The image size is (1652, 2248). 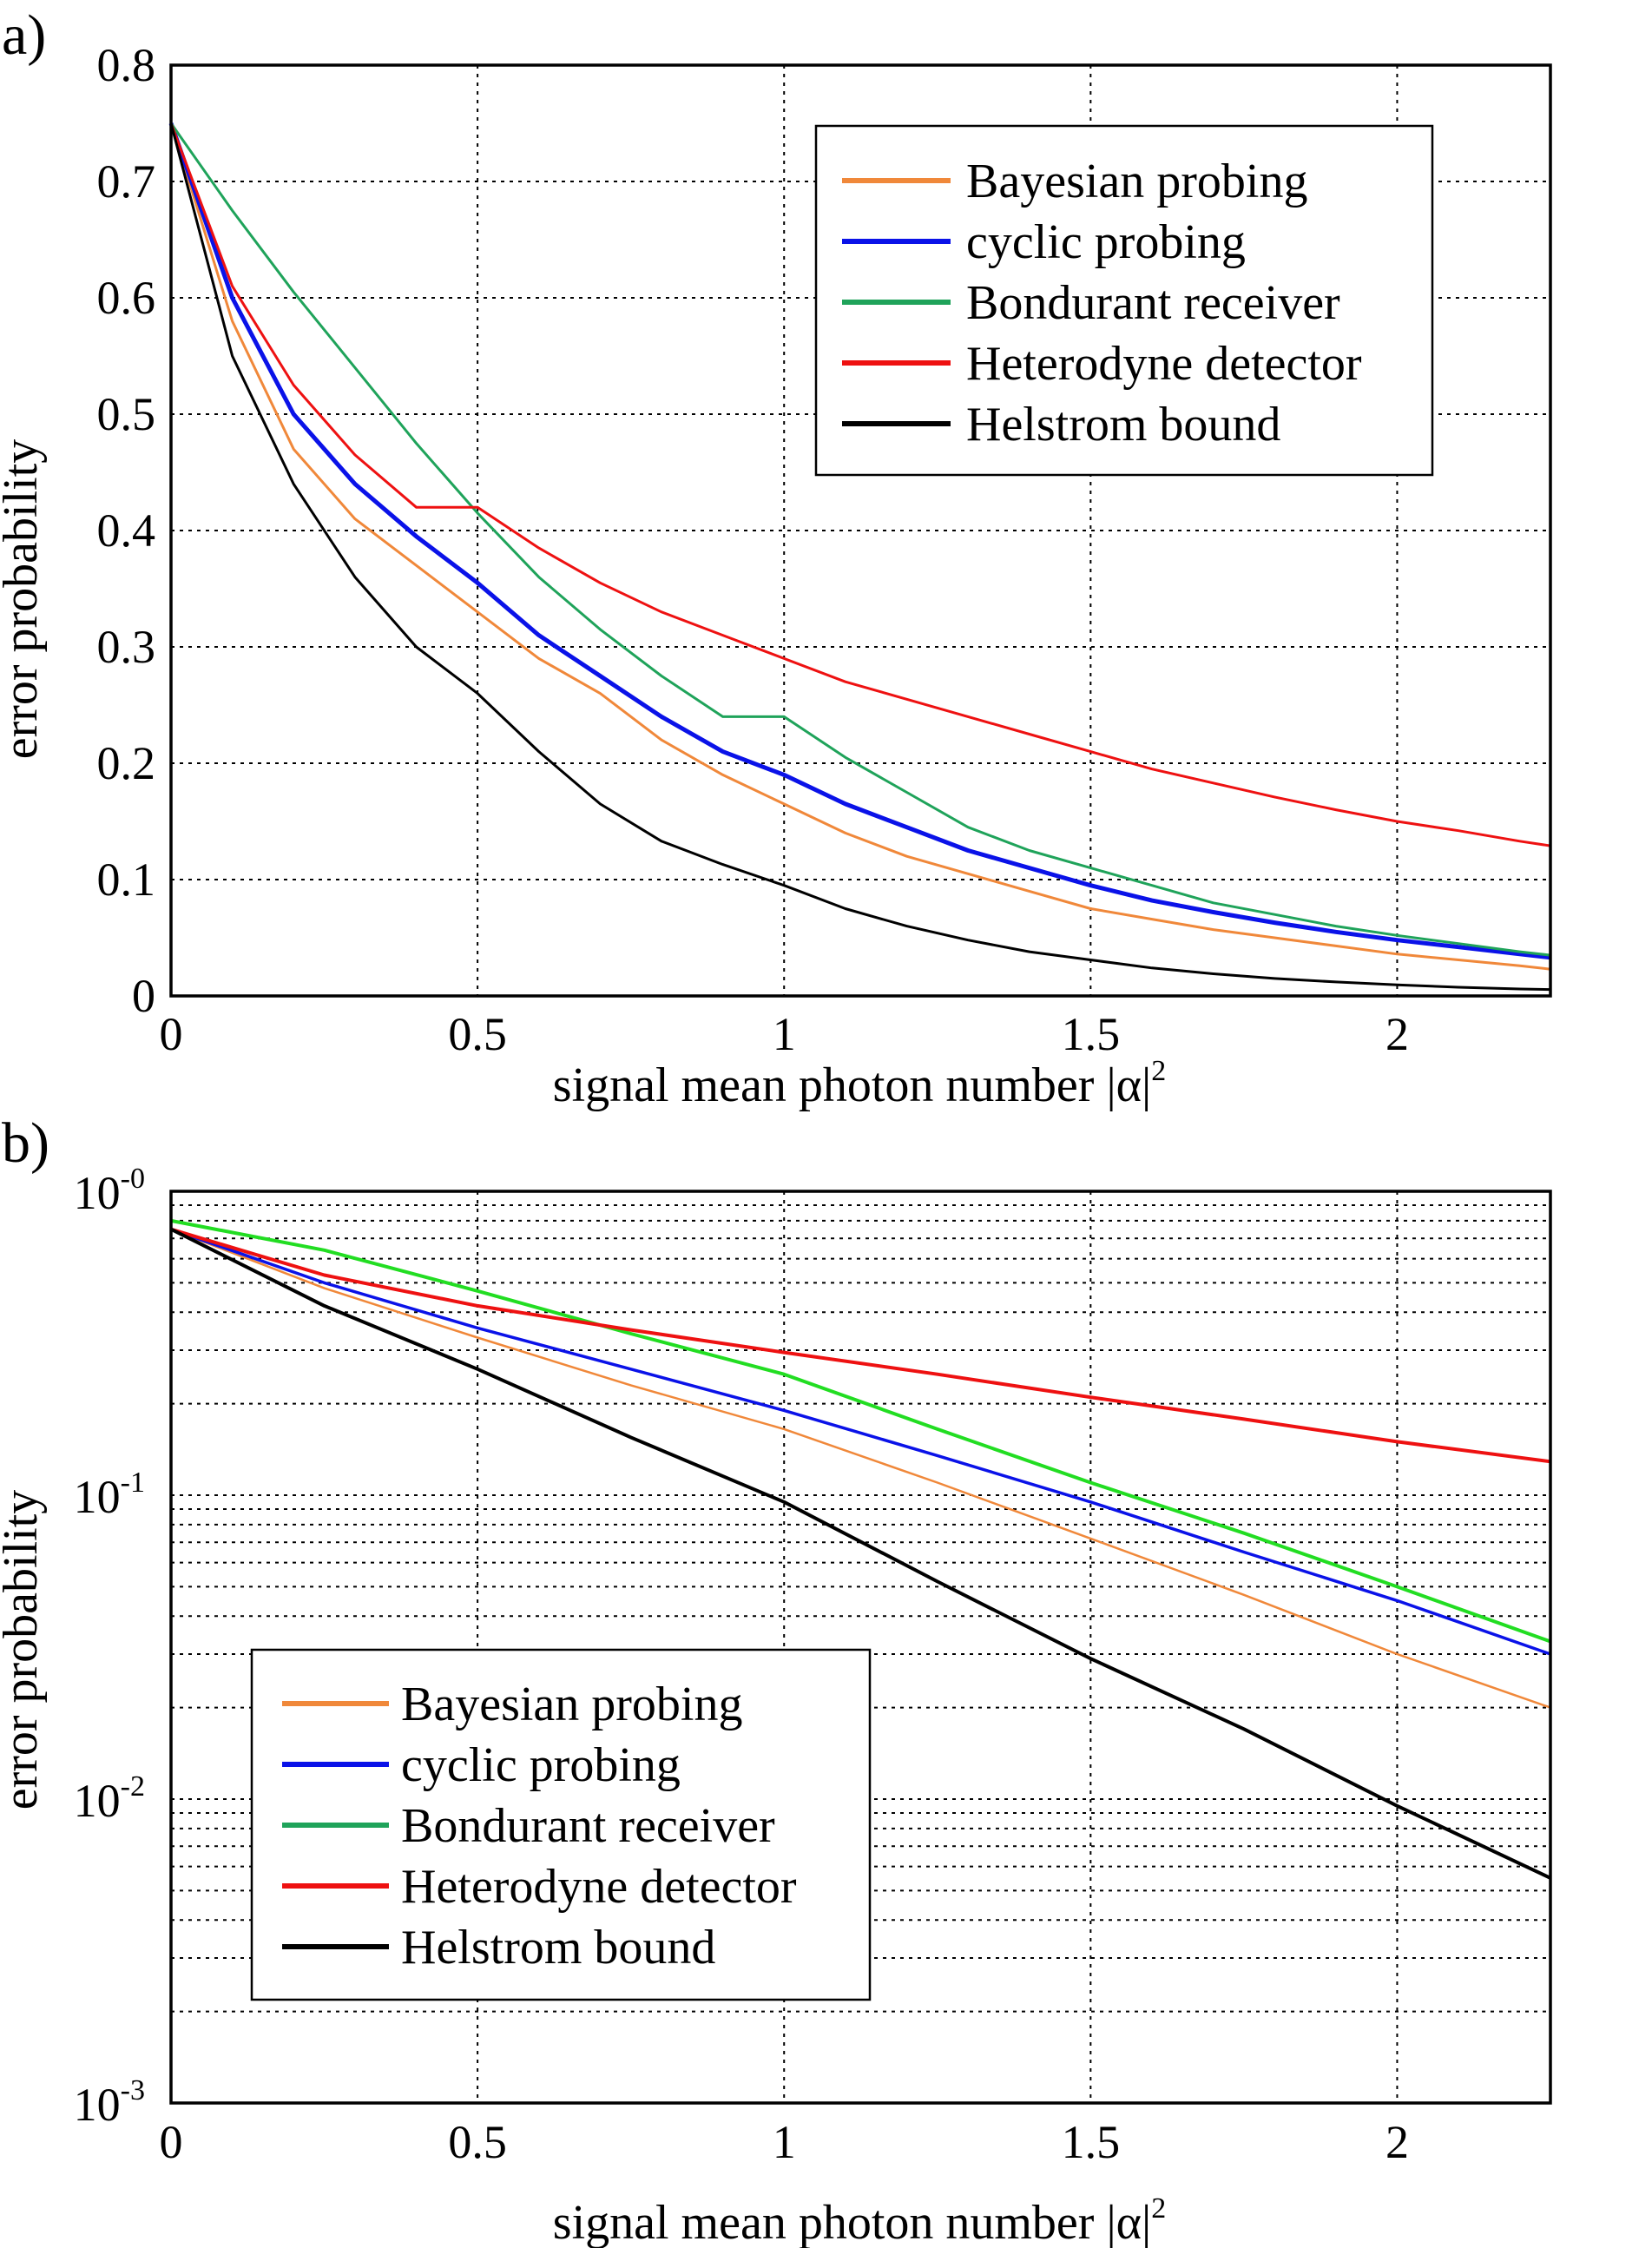 What do you see at coordinates (126, 65) in the screenshot?
I see `y-tick-label: 0.8` at bounding box center [126, 65].